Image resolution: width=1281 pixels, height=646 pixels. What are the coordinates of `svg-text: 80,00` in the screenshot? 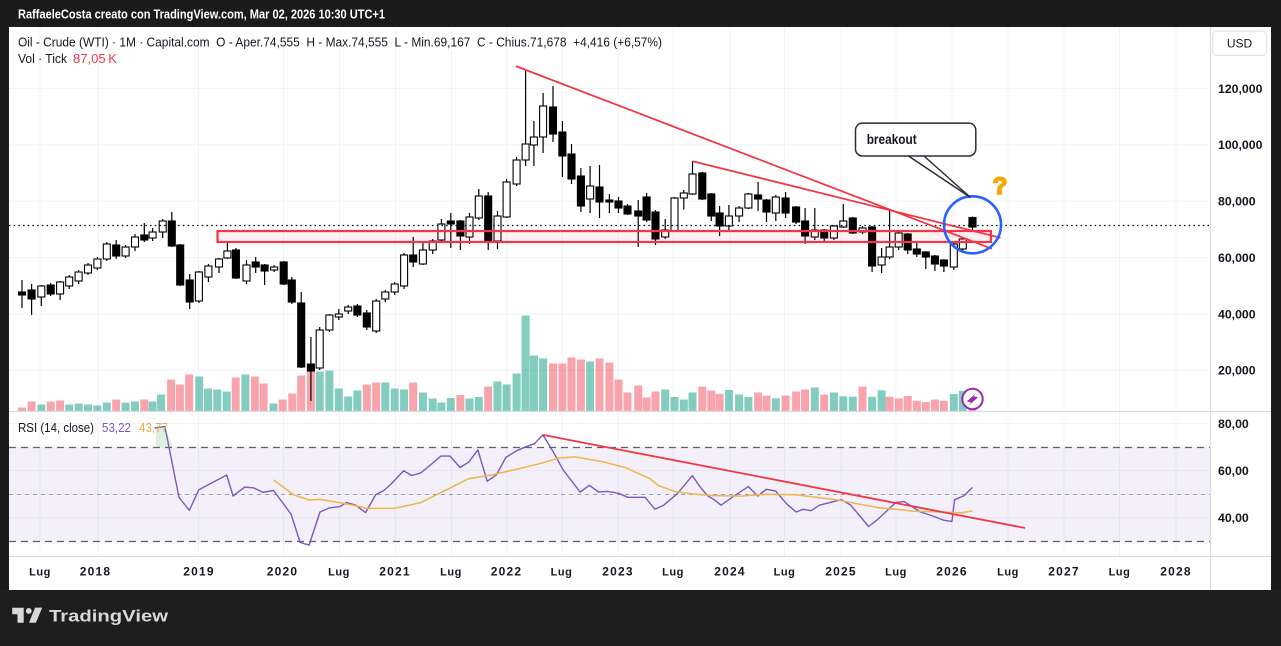 It's located at (1233, 424).